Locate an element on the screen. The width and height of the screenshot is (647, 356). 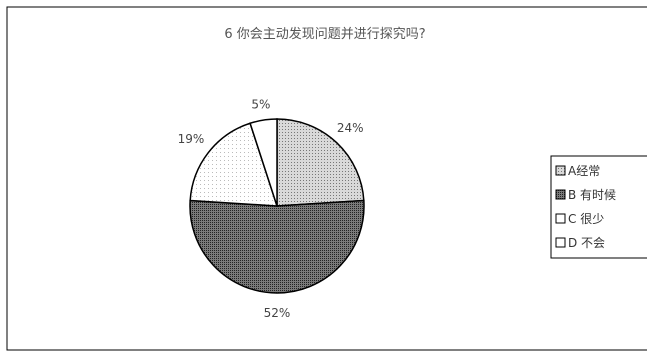
legend-border is located at coordinates (598, 207).